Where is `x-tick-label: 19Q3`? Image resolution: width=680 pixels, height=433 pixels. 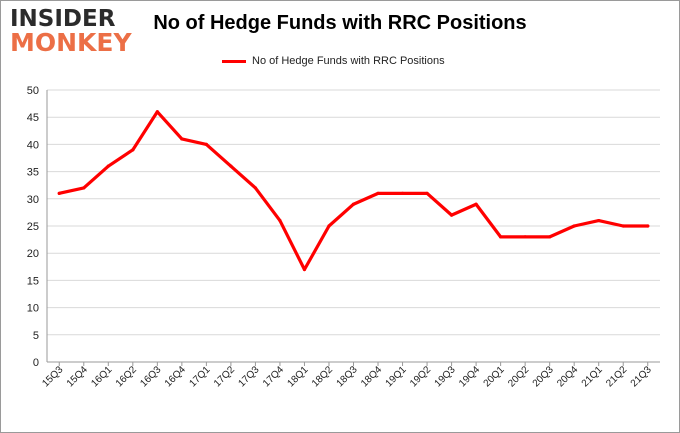
x-tick-label: 19Q3 is located at coordinates (445, 376).